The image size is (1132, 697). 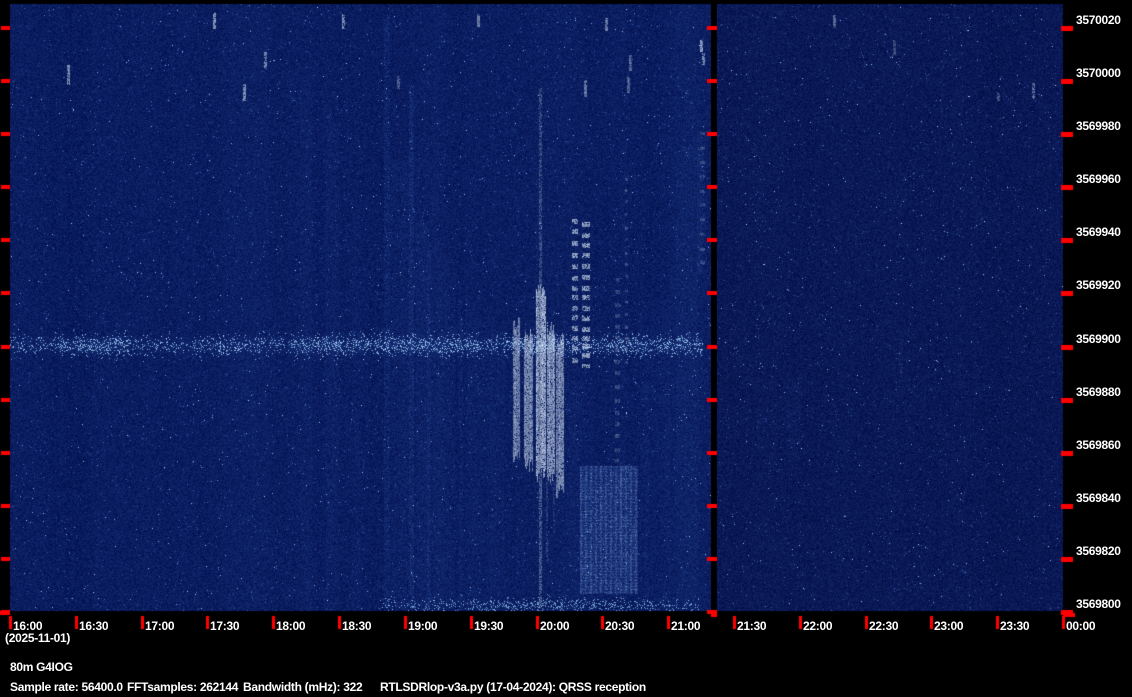 I want to click on time-label: 17:00, so click(x=160, y=626).